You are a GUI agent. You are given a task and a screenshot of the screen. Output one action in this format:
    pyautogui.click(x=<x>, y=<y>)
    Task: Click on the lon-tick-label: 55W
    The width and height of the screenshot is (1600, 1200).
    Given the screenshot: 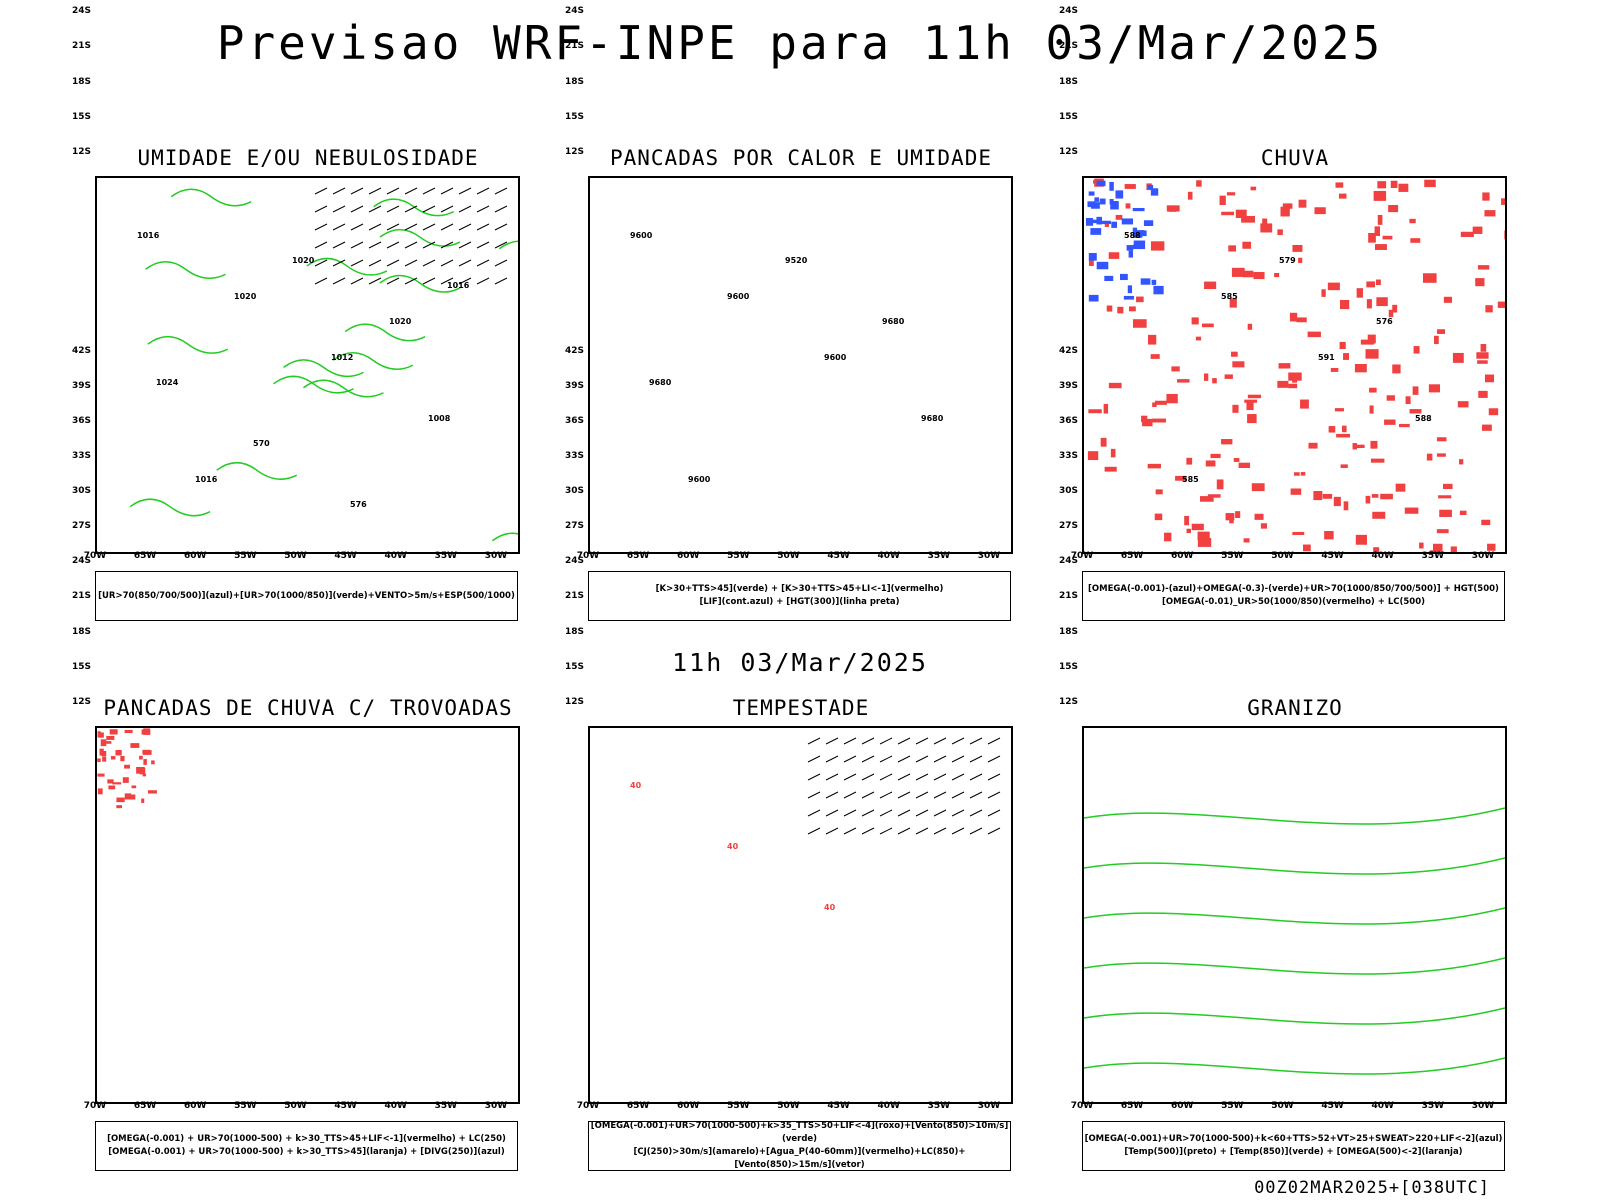 What is the action you would take?
    pyautogui.click(x=245, y=1106)
    